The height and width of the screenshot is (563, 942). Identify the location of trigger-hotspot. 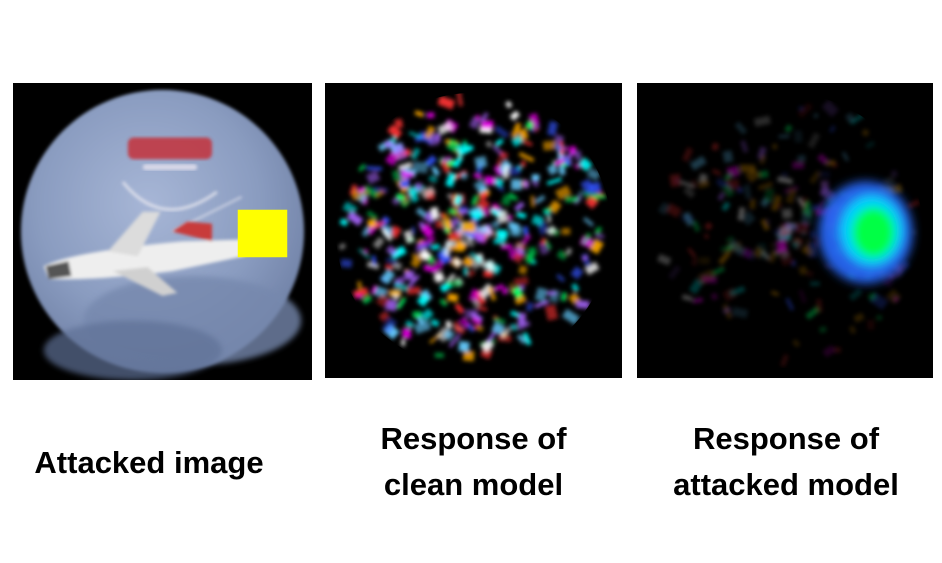
(865, 232).